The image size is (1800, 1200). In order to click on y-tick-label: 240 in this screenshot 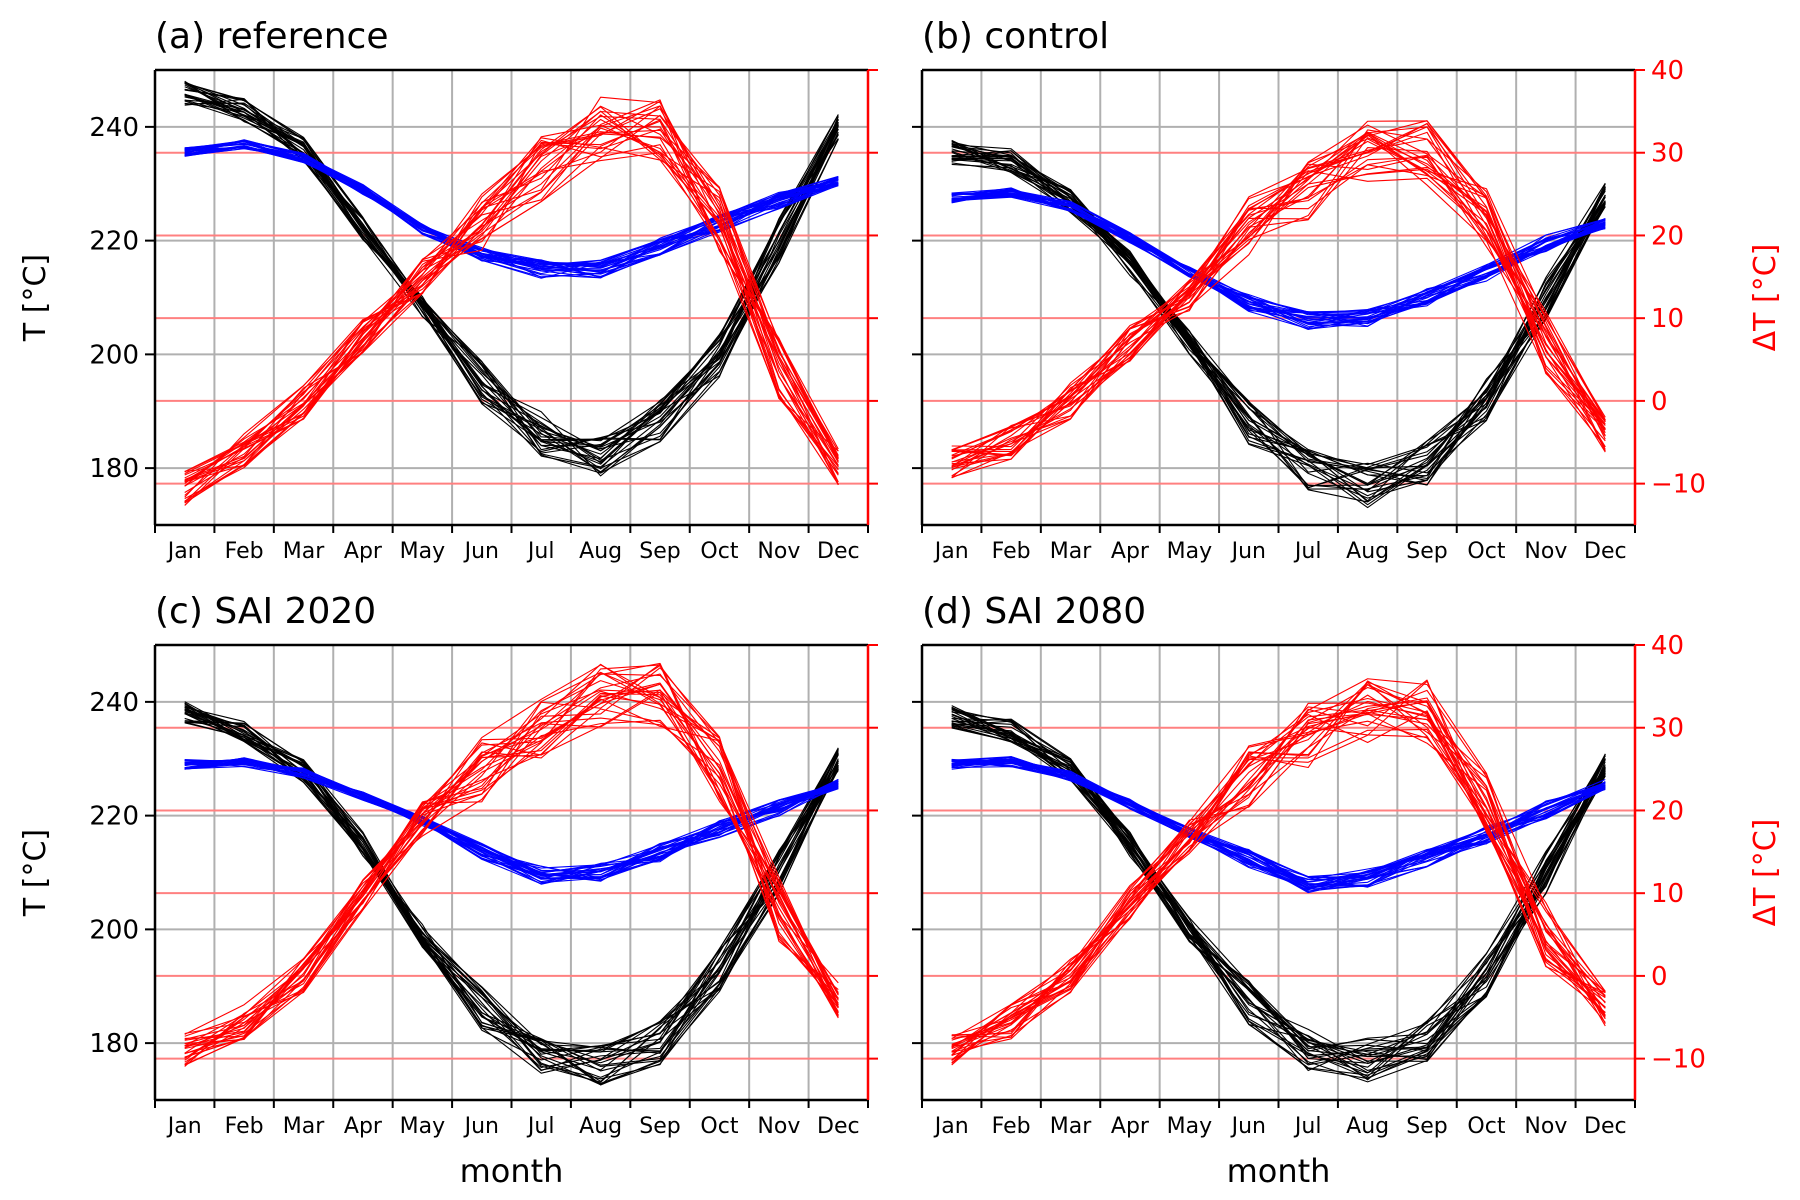, I will do `click(114, 128)`.